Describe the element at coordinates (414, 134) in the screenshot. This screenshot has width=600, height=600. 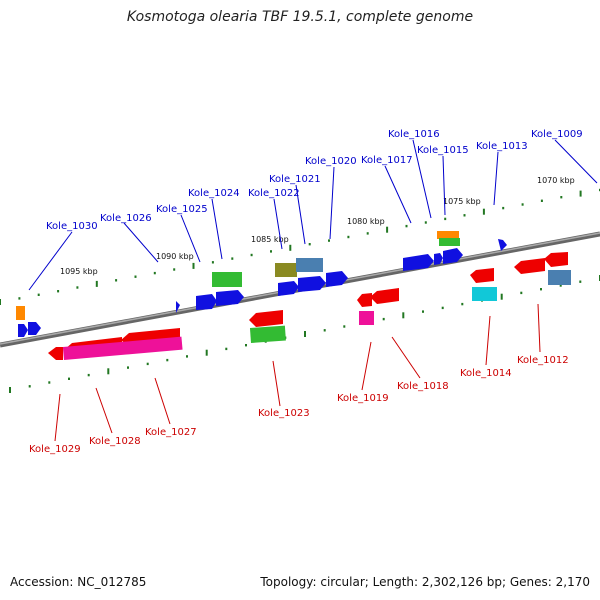
I see `gene-label: Kole_1016` at that location.